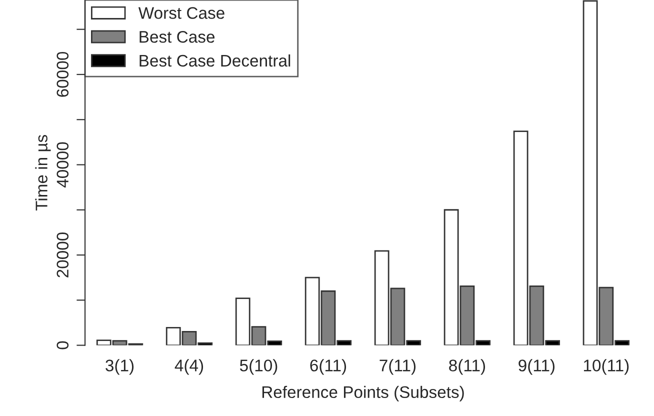 The height and width of the screenshot is (416, 654). Describe the element at coordinates (467, 367) in the screenshot. I see `x-tick-label: 8(11)` at that location.